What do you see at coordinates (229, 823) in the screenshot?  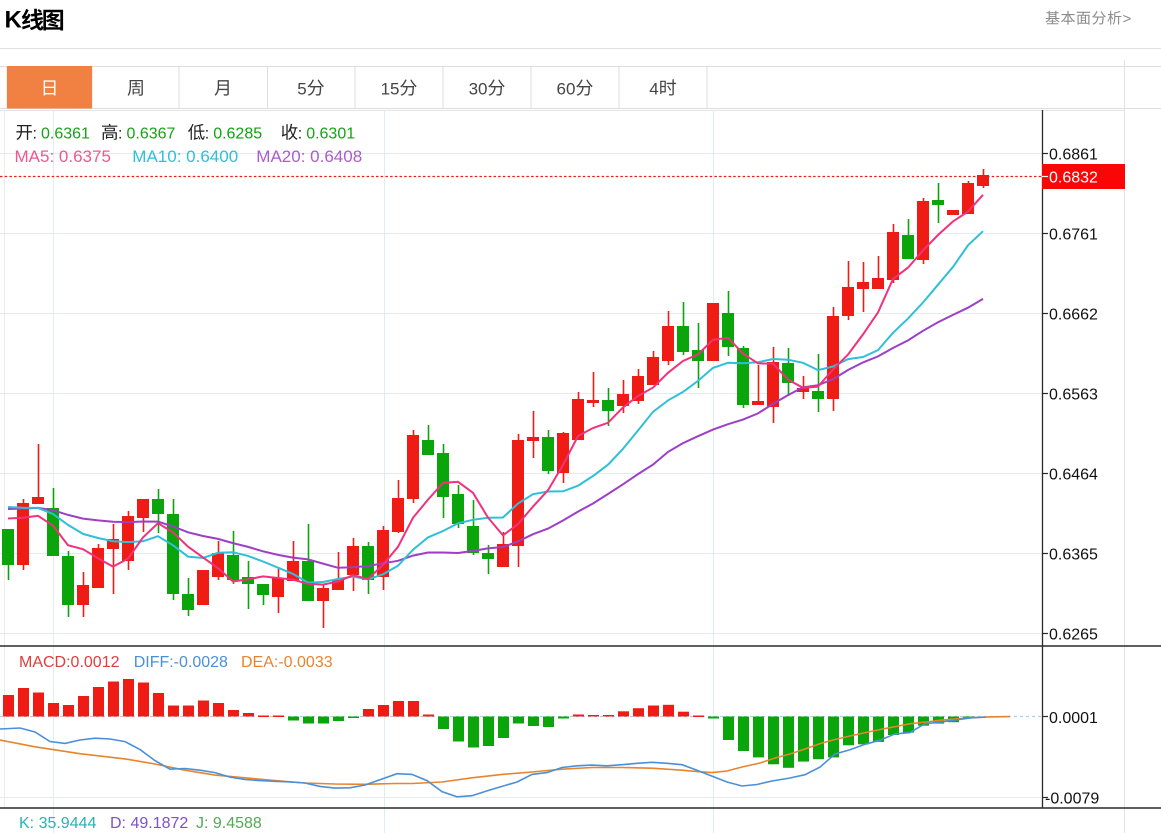 I see `svg-text: J: 9.4588` at bounding box center [229, 823].